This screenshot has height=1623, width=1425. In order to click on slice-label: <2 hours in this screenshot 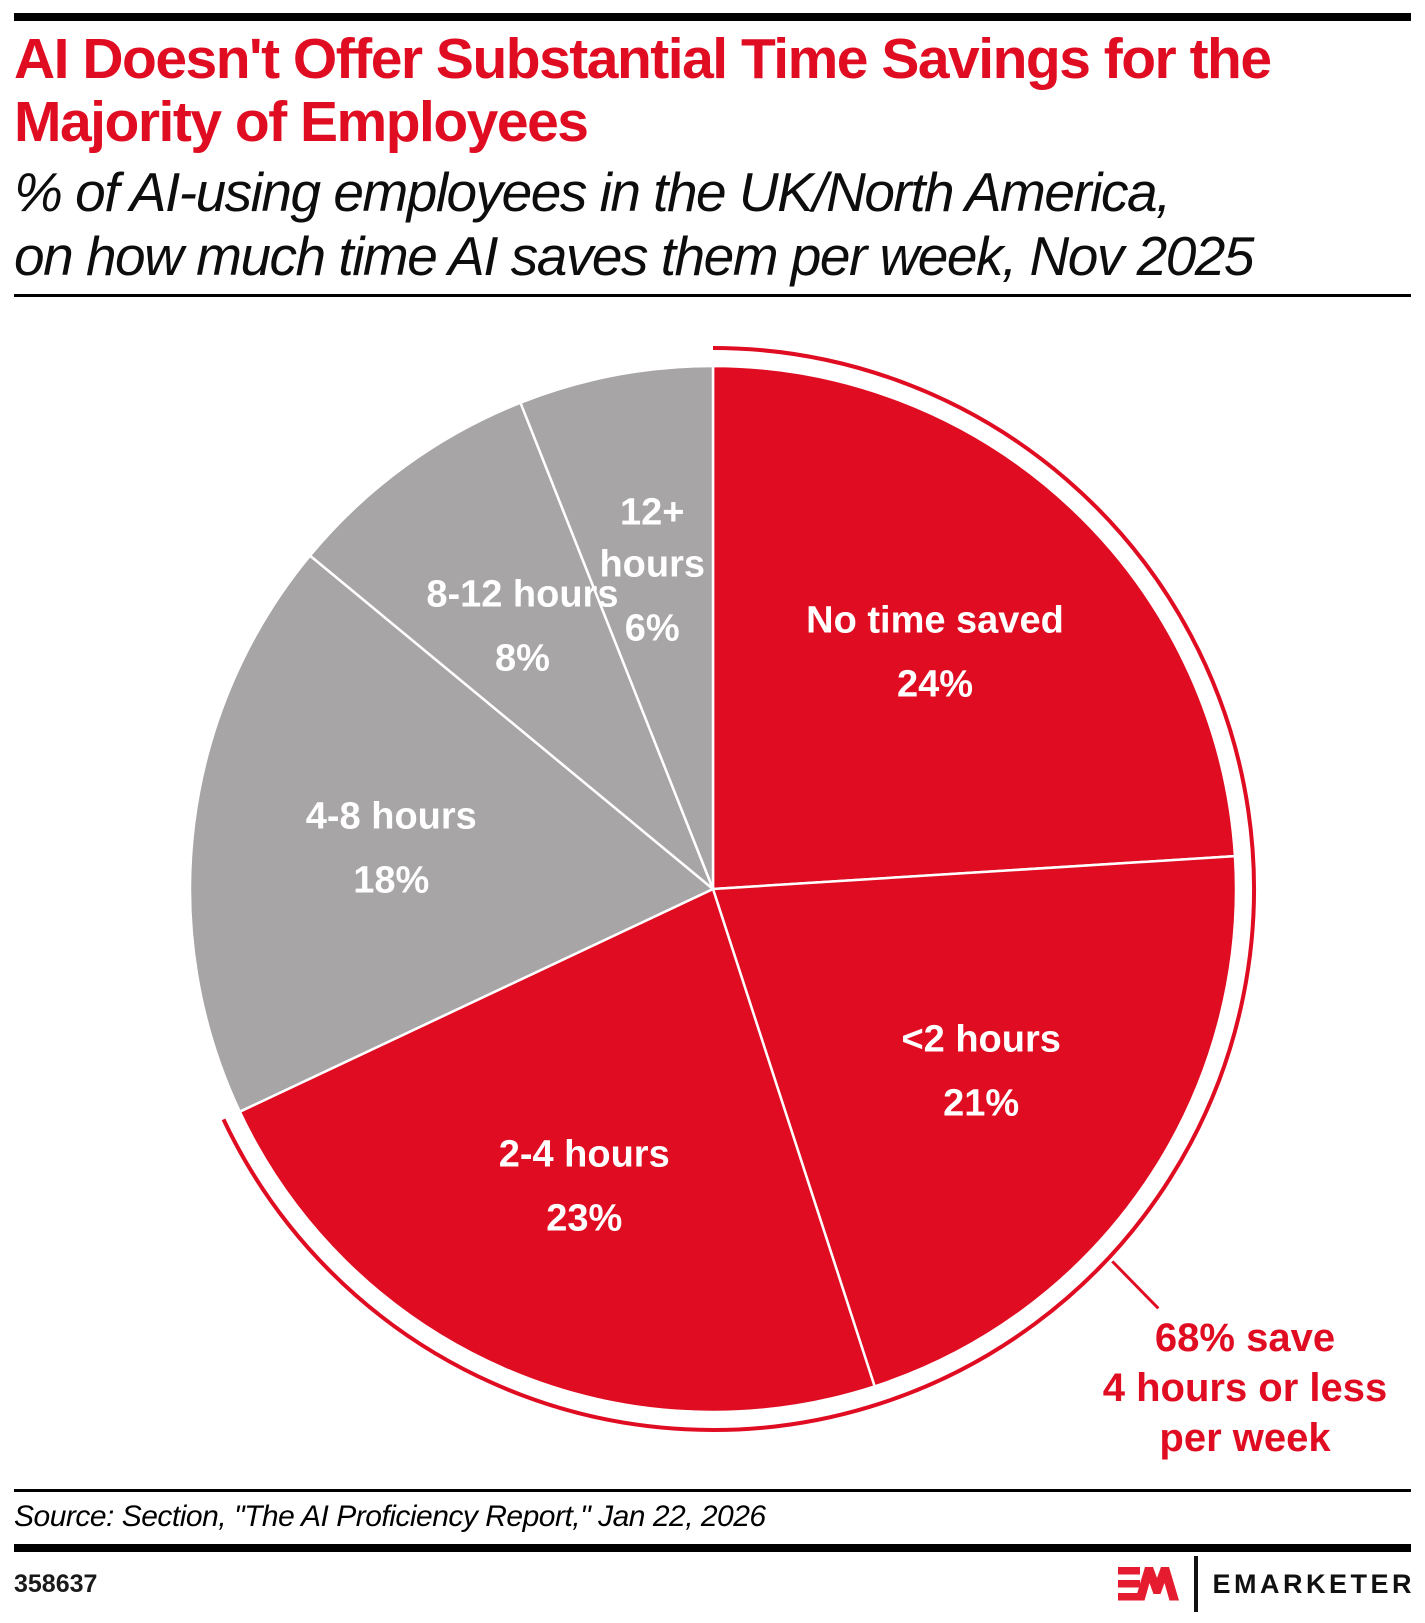, I will do `click(980, 1039)`.